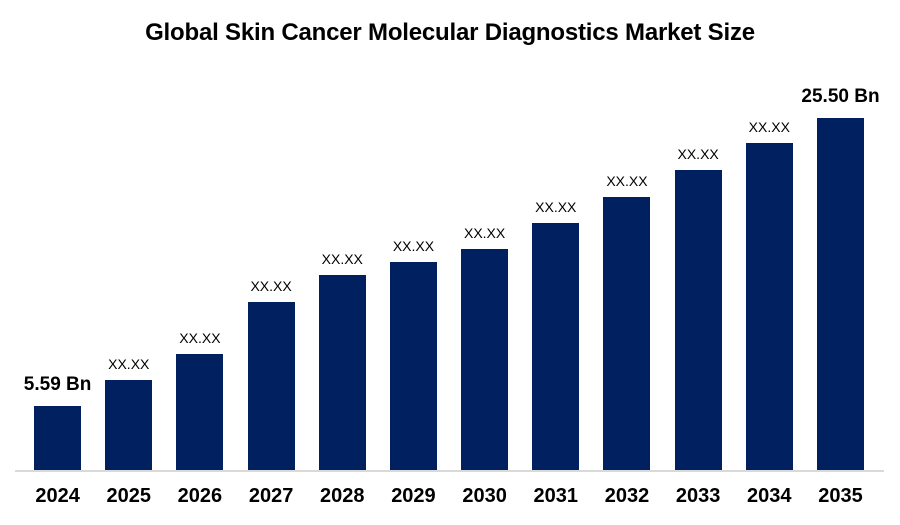 This screenshot has height=525, width=900. What do you see at coordinates (200, 496) in the screenshot?
I see `x-axis-label-2026: 2026` at bounding box center [200, 496].